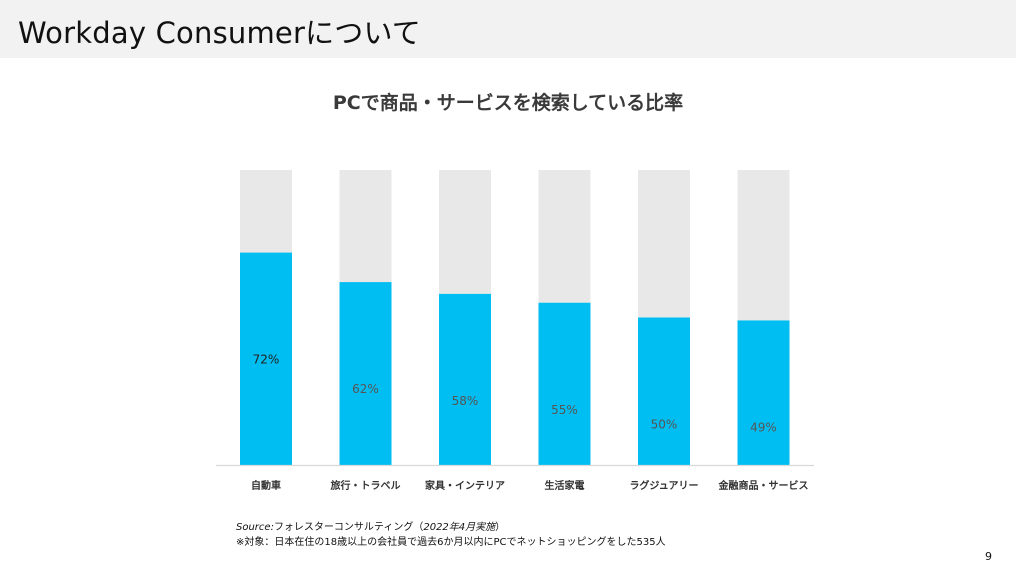 Image resolution: width=1016 pixels, height=572 pixels. What do you see at coordinates (266, 485) in the screenshot?
I see `category-label: 自動車` at bounding box center [266, 485].